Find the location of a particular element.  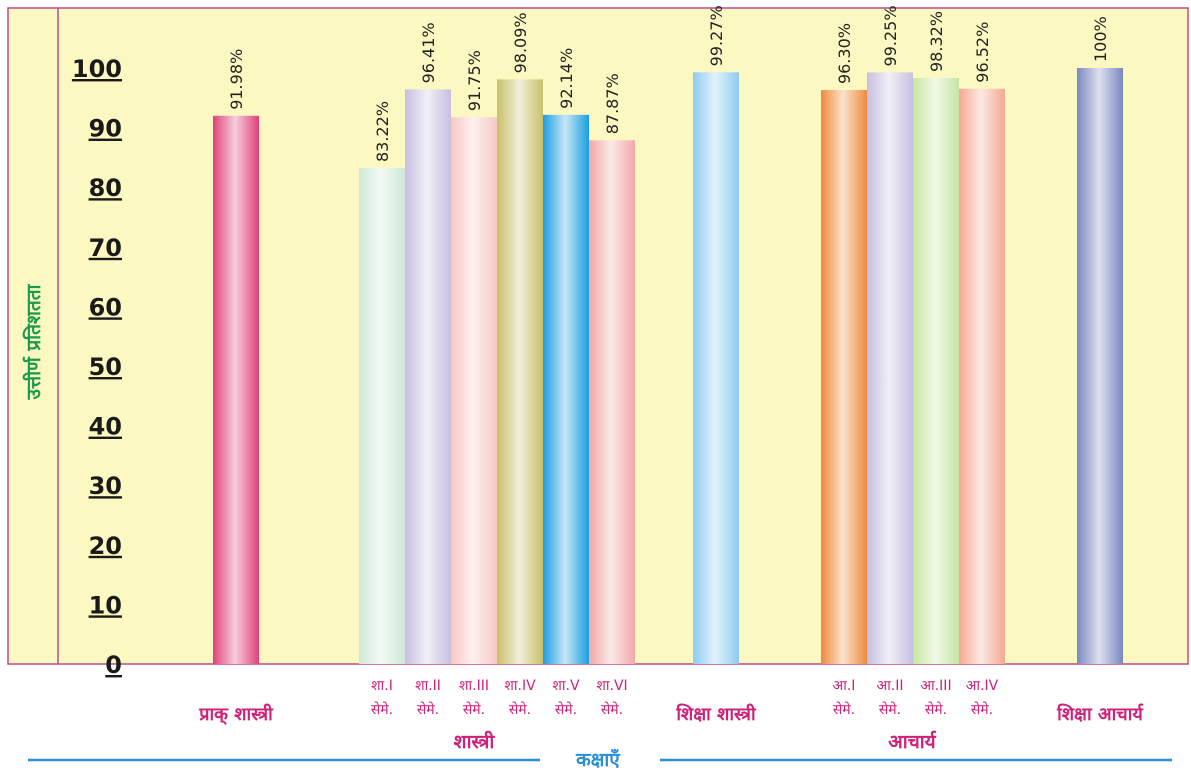

y-tick-label: 50 is located at coordinates (105, 367).